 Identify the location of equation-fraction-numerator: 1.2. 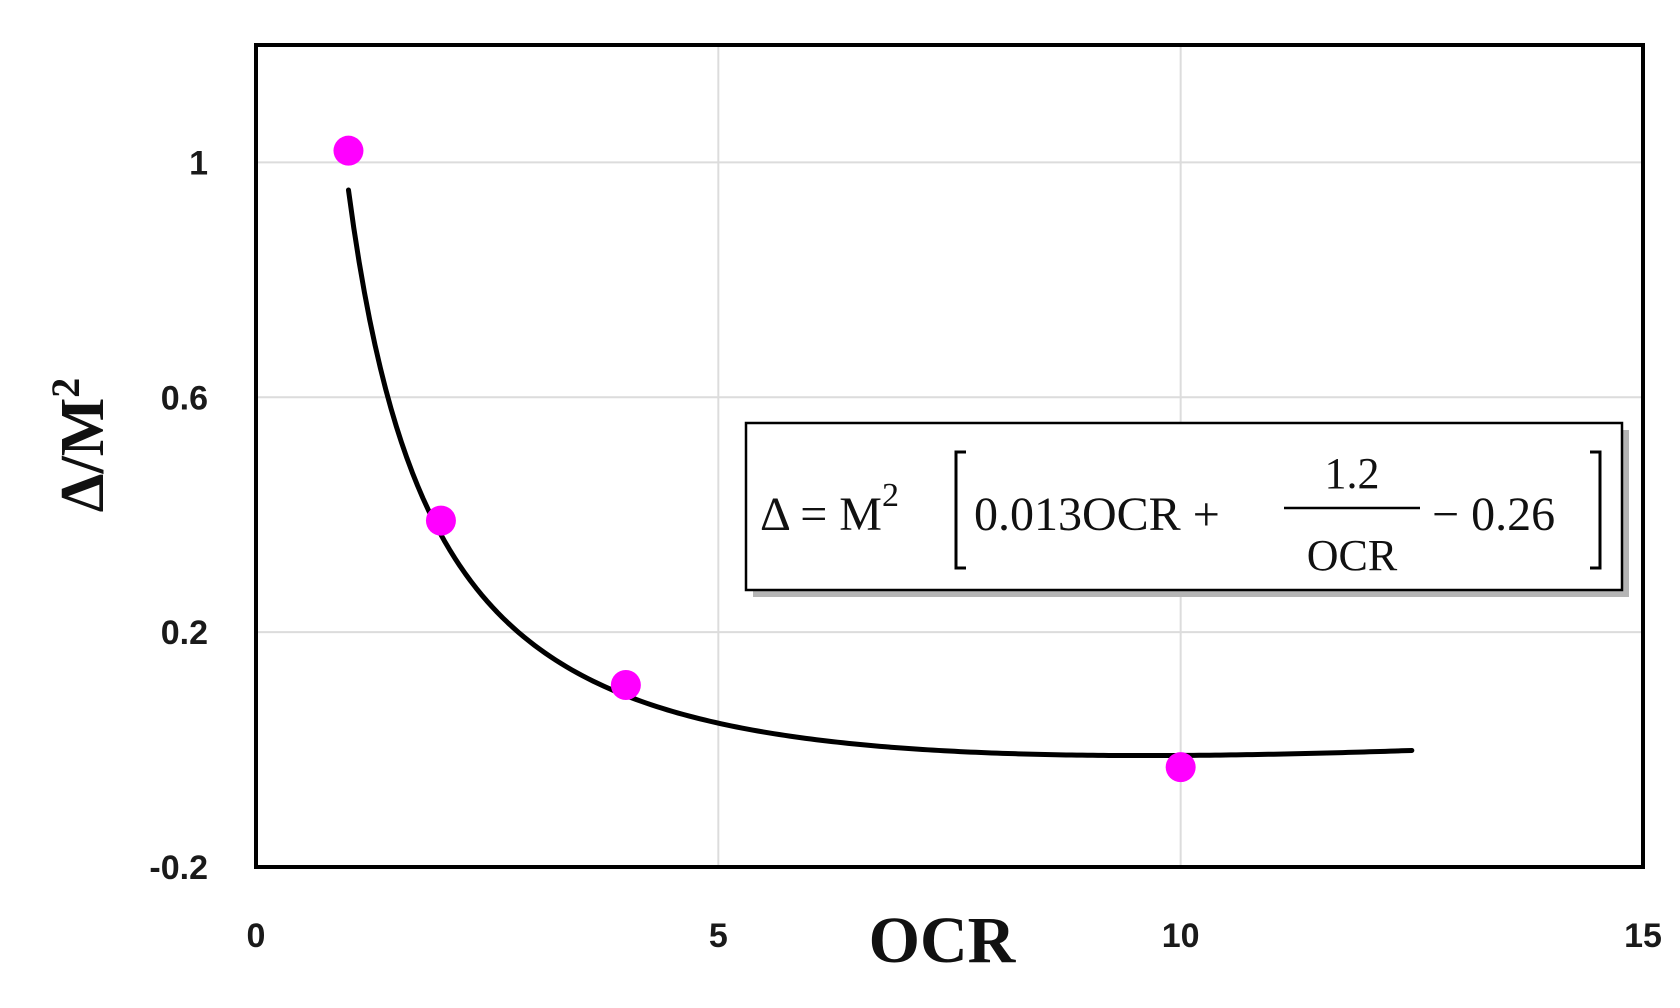
(1352, 473).